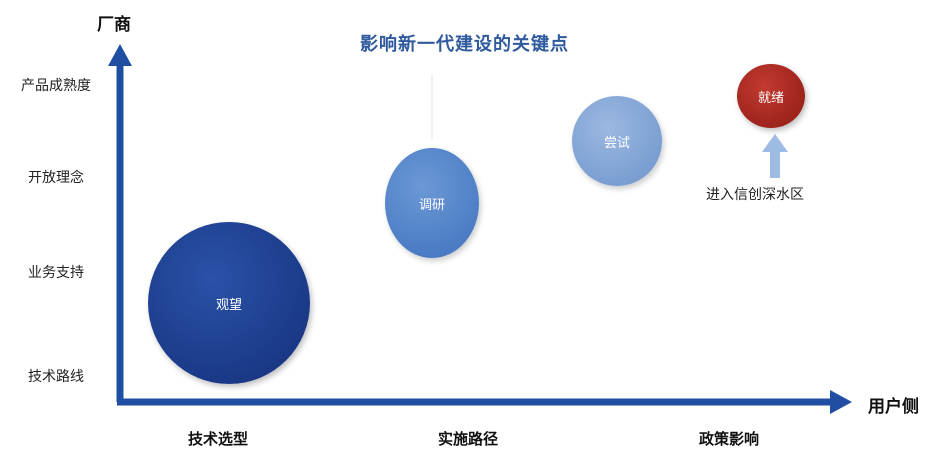 The image size is (939, 451). I want to click on y-axis-label: 厂商, so click(114, 25).